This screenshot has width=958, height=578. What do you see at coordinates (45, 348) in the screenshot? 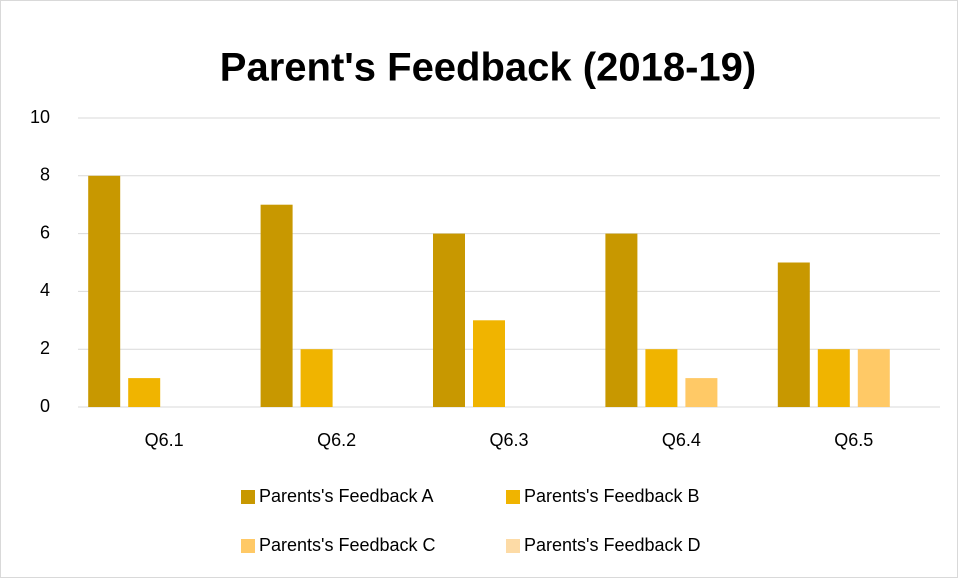
I see `y-tick-label: 2` at bounding box center [45, 348].